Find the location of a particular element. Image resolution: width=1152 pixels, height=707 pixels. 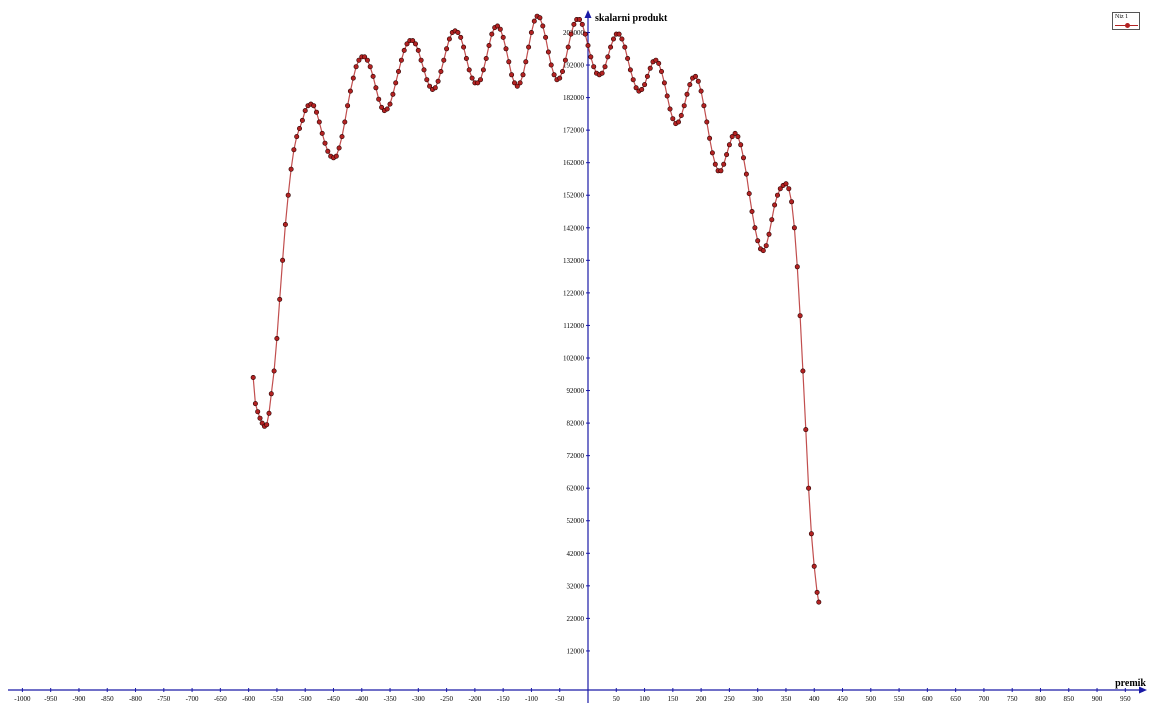

legend: Niz 1 is located at coordinates (1126, 21).